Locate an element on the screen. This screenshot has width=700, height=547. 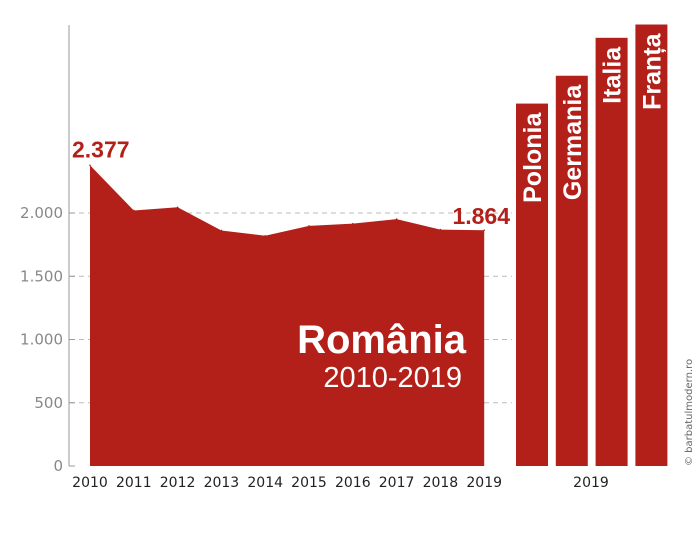
area-point-2011 is located at coordinates (134, 210).